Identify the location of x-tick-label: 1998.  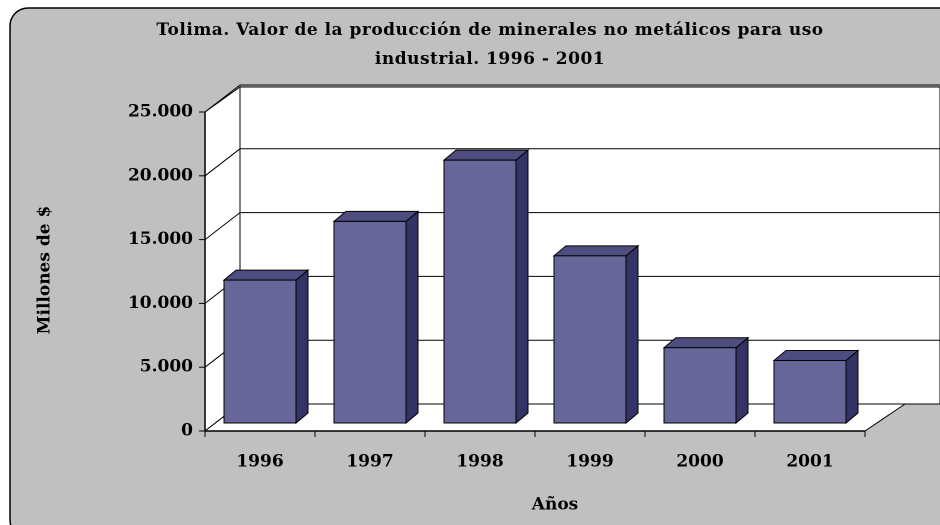
(479, 462).